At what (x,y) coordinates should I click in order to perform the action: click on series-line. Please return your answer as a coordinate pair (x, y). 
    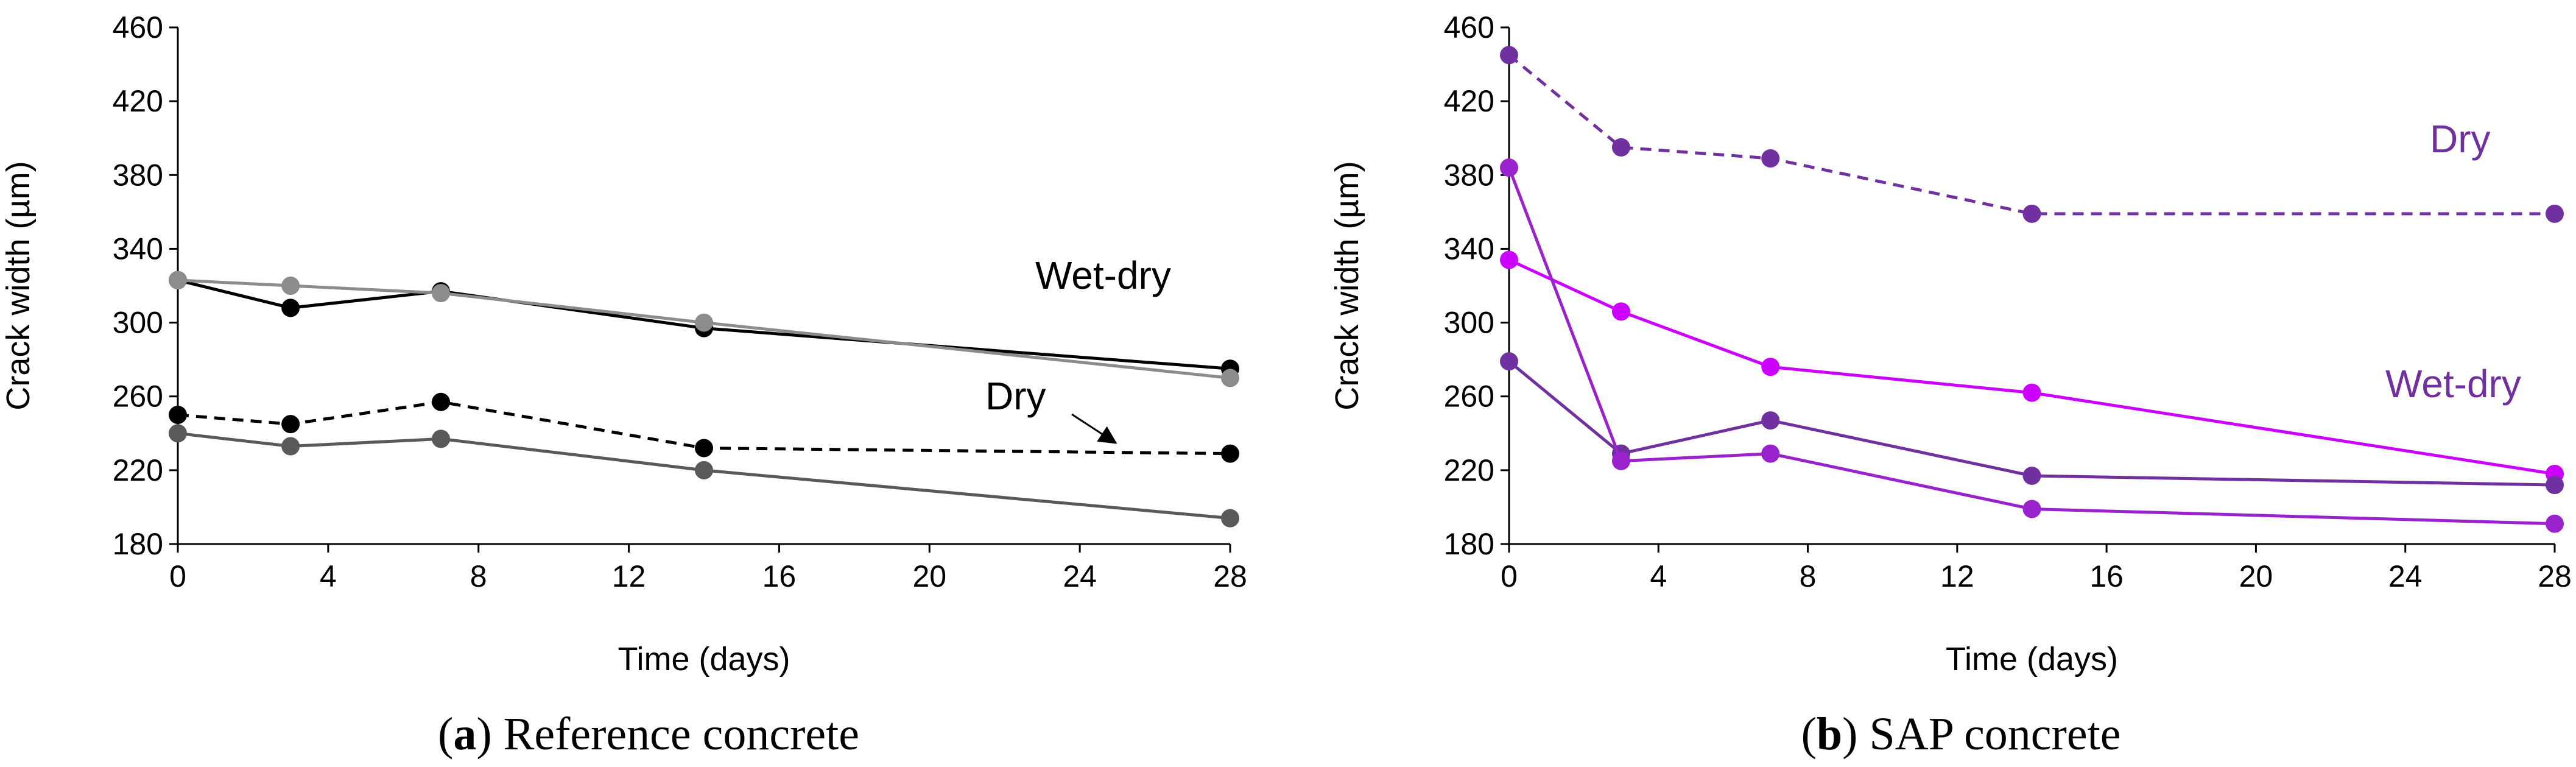
    Looking at the image, I should click on (2031, 135).